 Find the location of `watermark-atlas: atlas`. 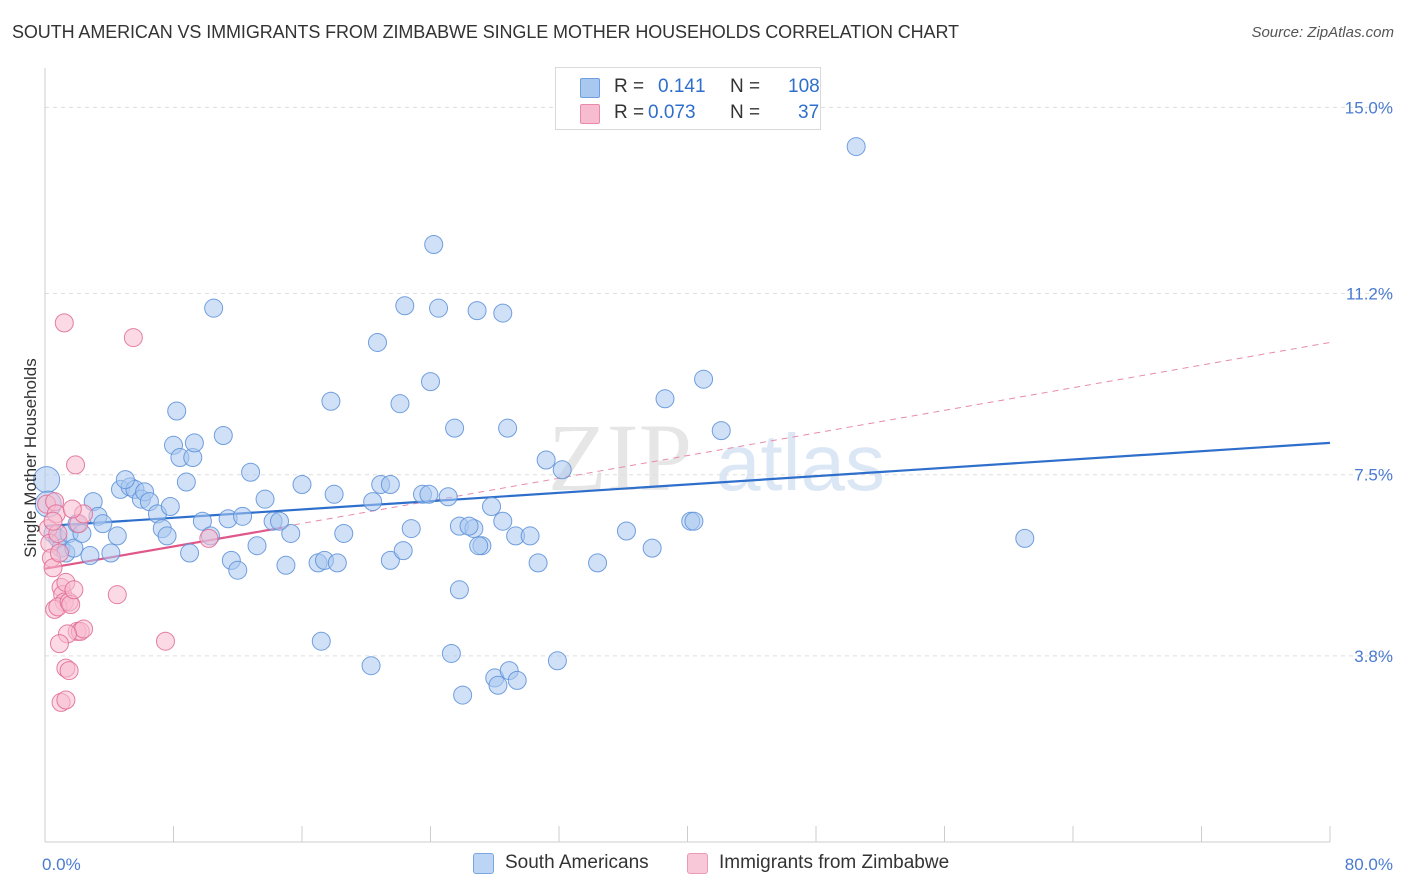

watermark-atlas: atlas is located at coordinates (800, 462).